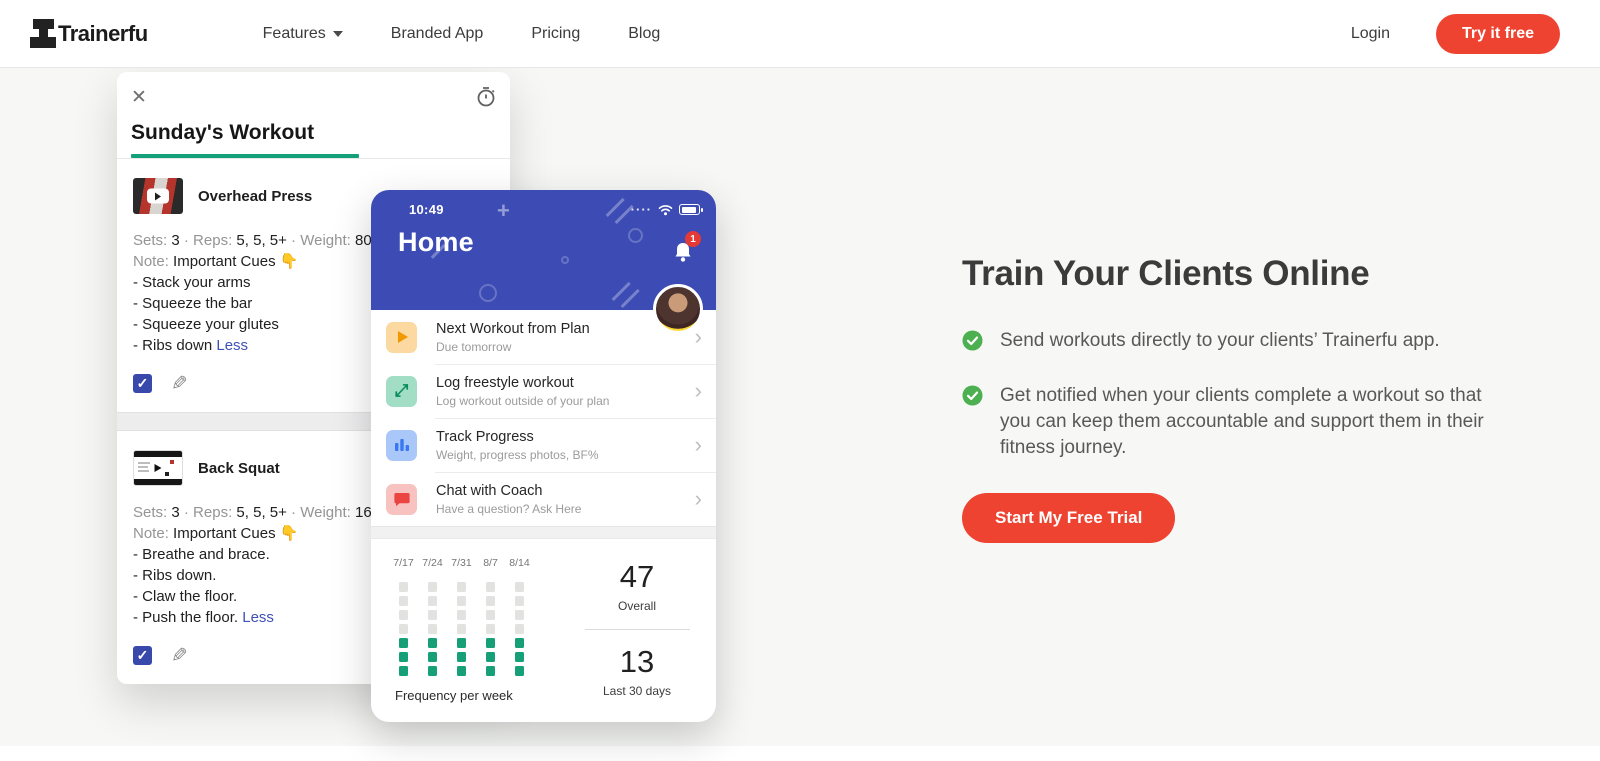 The height and width of the screenshot is (761, 1600). I want to click on exercise-name: Overhead Press, so click(255, 196).